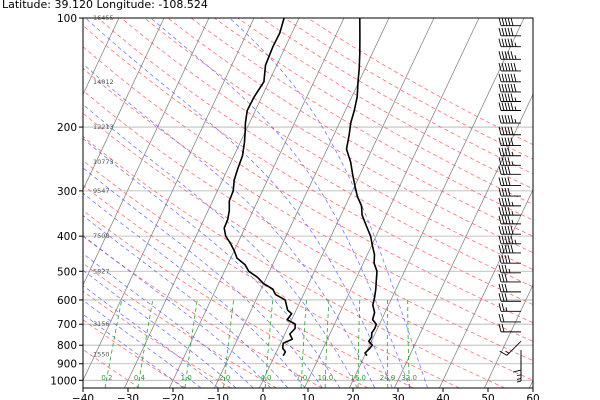 Image resolution: width=600 pixels, height=400 pixels. Describe the element at coordinates (260, 187) in the screenshot. I see `dewpoint-profile-line` at that location.